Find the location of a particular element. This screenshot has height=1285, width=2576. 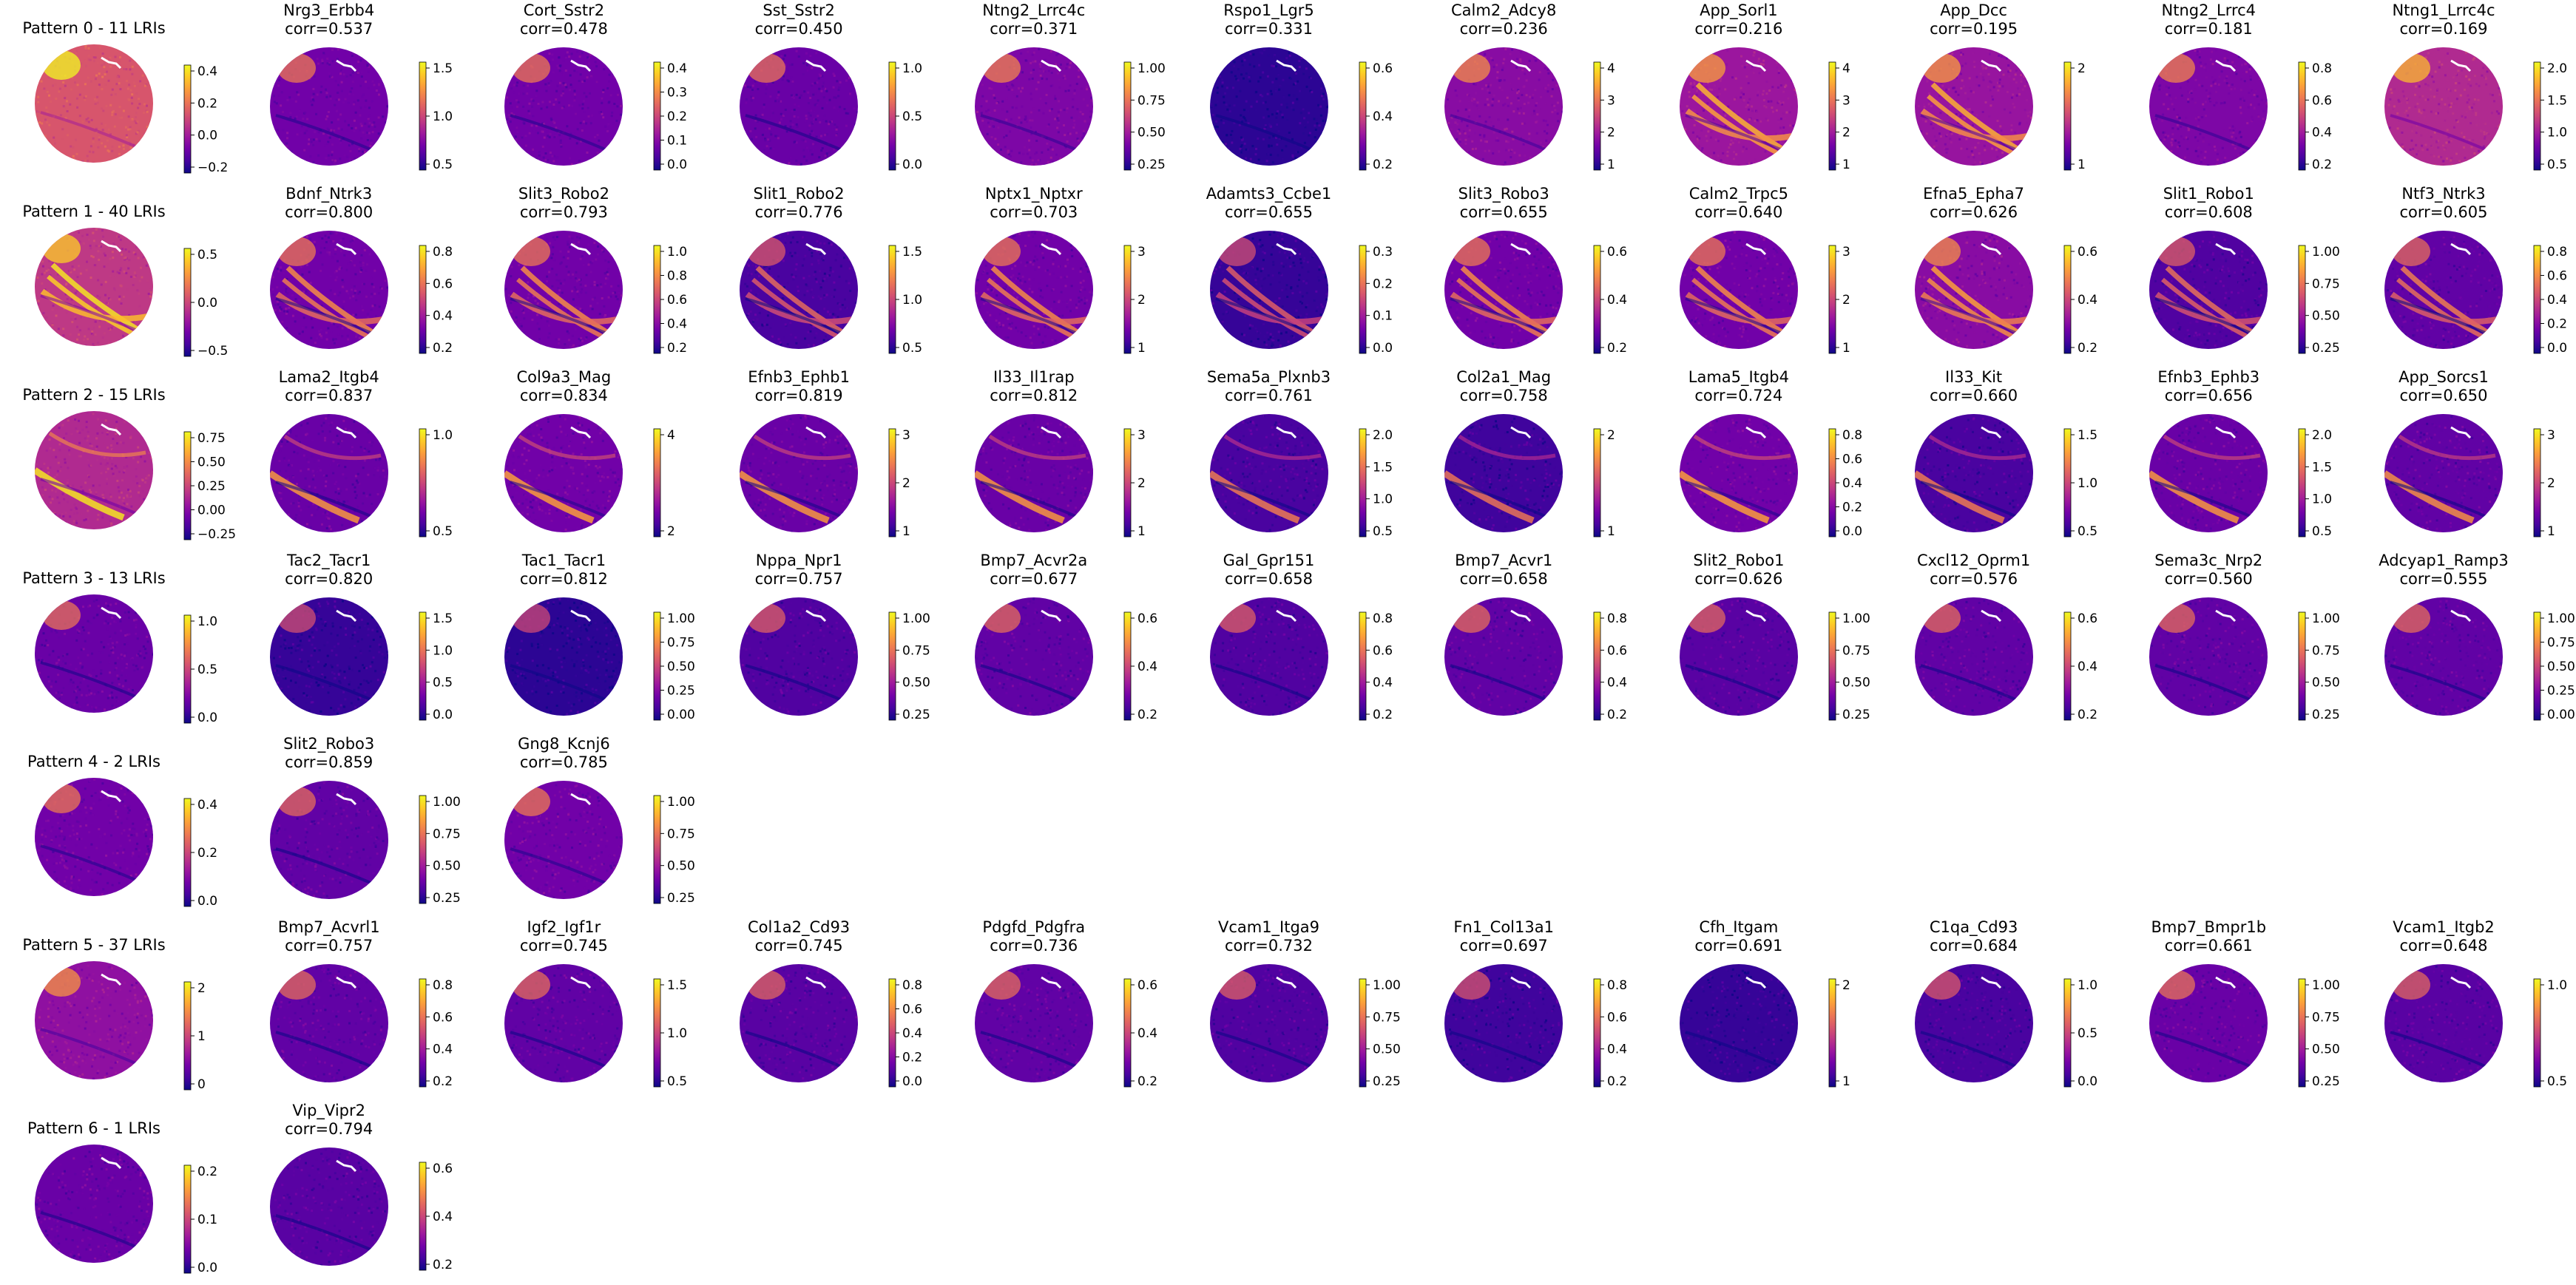

panel-title-label: Cort_Sstr2 is located at coordinates (564, 10).